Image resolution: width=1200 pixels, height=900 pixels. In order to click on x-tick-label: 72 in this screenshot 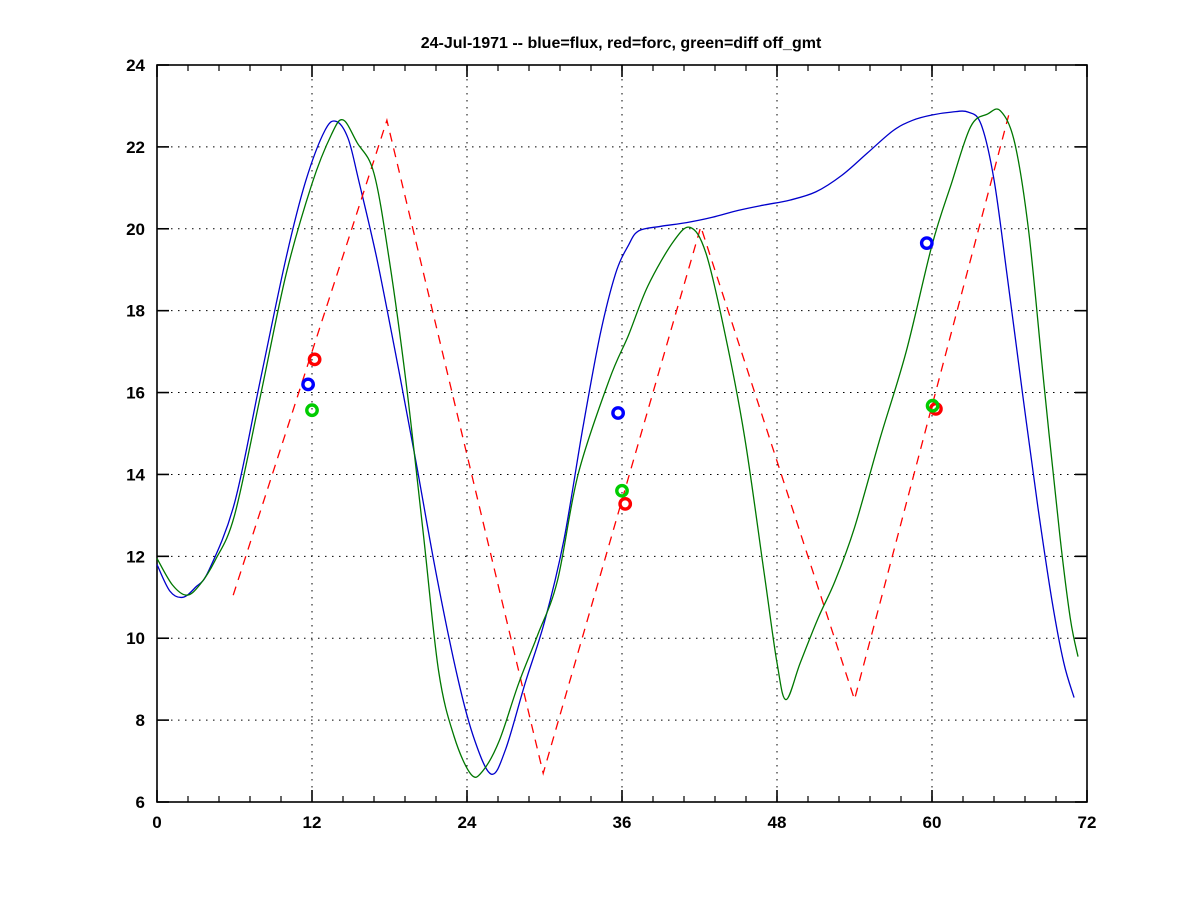, I will do `click(1087, 822)`.